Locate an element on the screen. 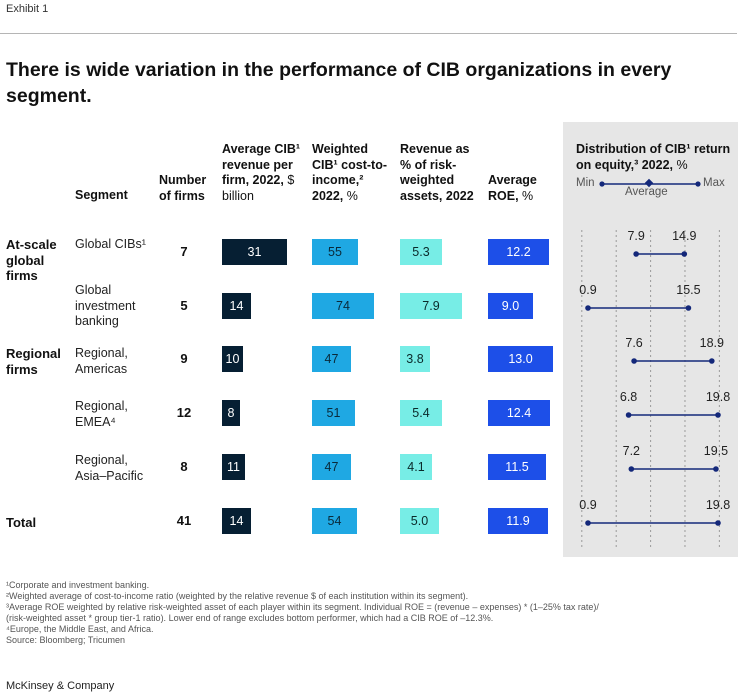 The width and height of the screenshot is (751, 700). revenue-value: 10 is located at coordinates (232, 359).